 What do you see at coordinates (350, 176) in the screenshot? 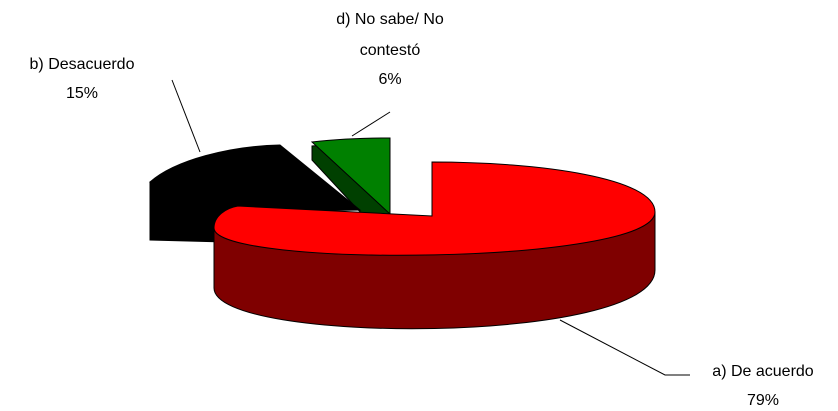
I see `slice-d-no-sabe` at bounding box center [350, 176].